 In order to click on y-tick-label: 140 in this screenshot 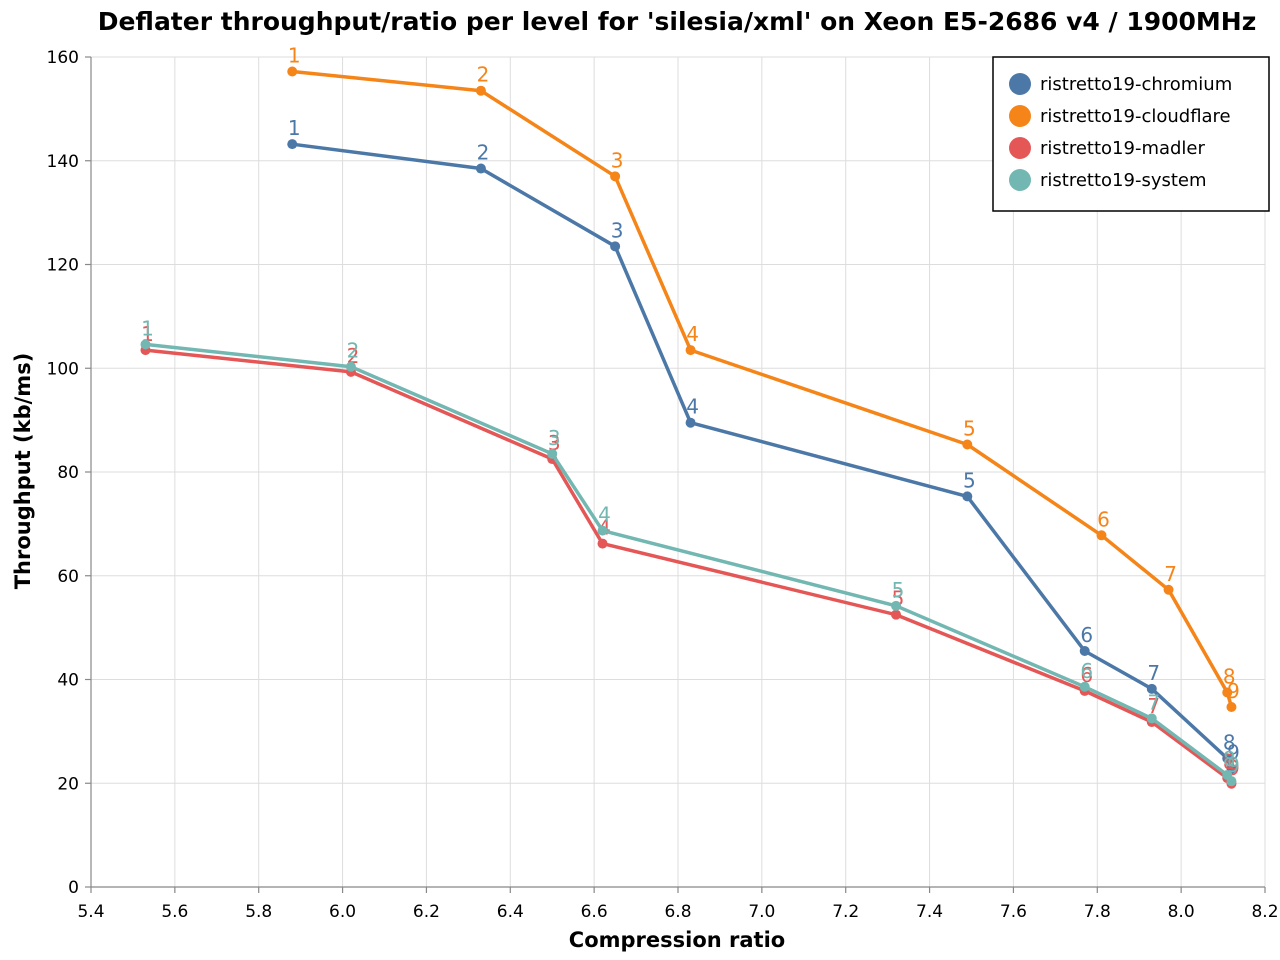, I will do `click(63, 162)`.